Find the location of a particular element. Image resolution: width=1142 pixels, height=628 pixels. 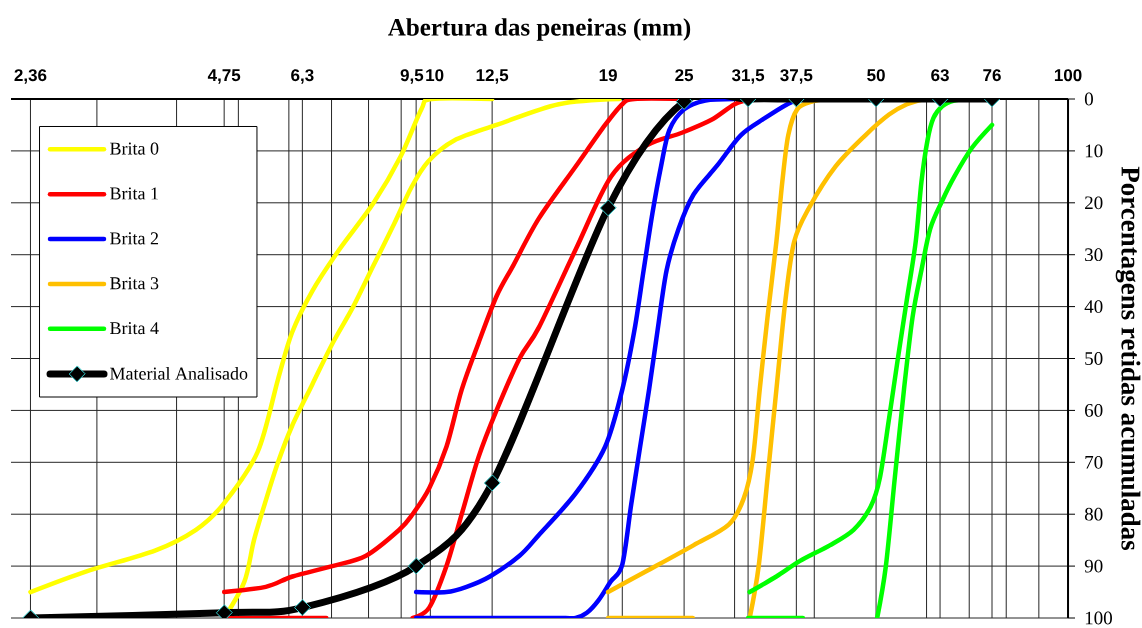

y-tick-label: 90 is located at coordinates (1093, 566).